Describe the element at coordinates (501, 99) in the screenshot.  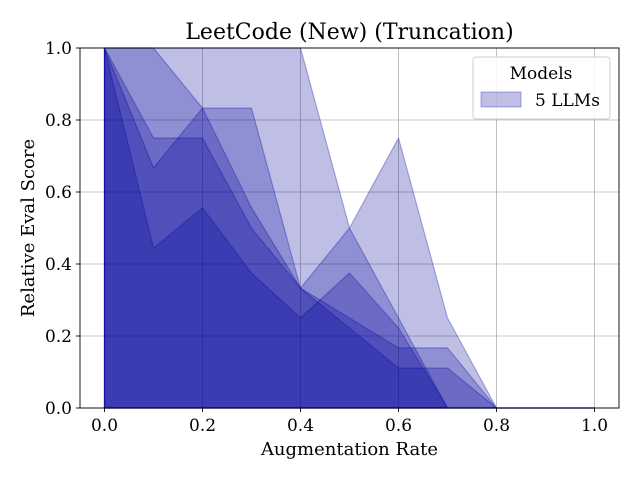
I see `legend-swatch` at that location.